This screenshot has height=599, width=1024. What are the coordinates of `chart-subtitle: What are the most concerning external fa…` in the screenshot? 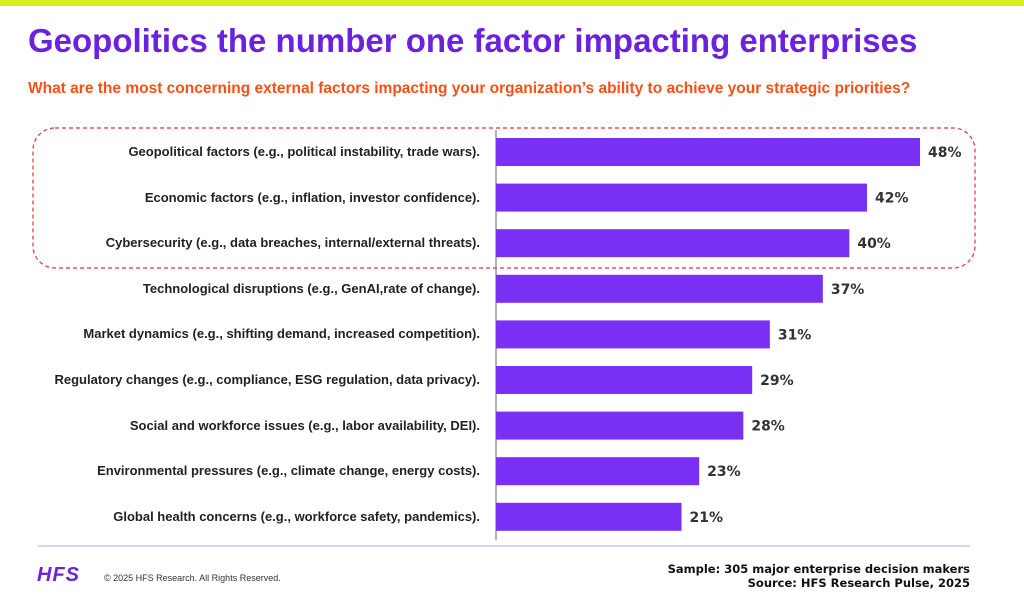 It's located at (469, 88).